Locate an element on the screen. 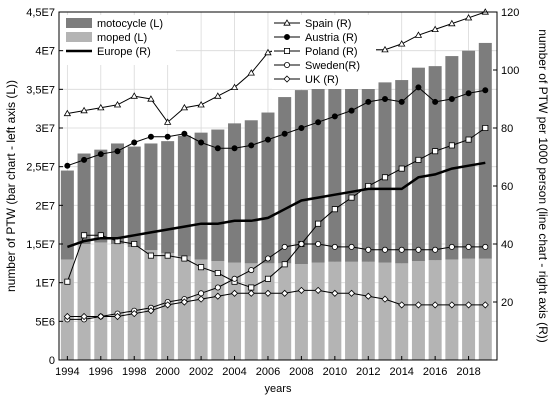 The image size is (550, 403). x-tick-label: 1994 is located at coordinates (67, 372).